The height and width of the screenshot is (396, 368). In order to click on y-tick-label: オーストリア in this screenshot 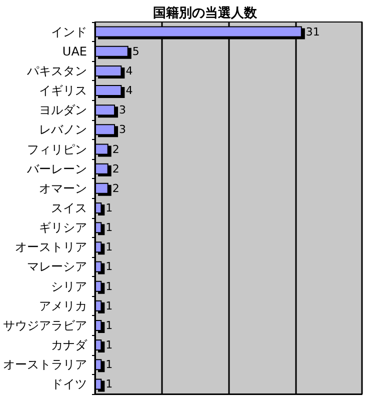, I will do `click(51, 247)`.